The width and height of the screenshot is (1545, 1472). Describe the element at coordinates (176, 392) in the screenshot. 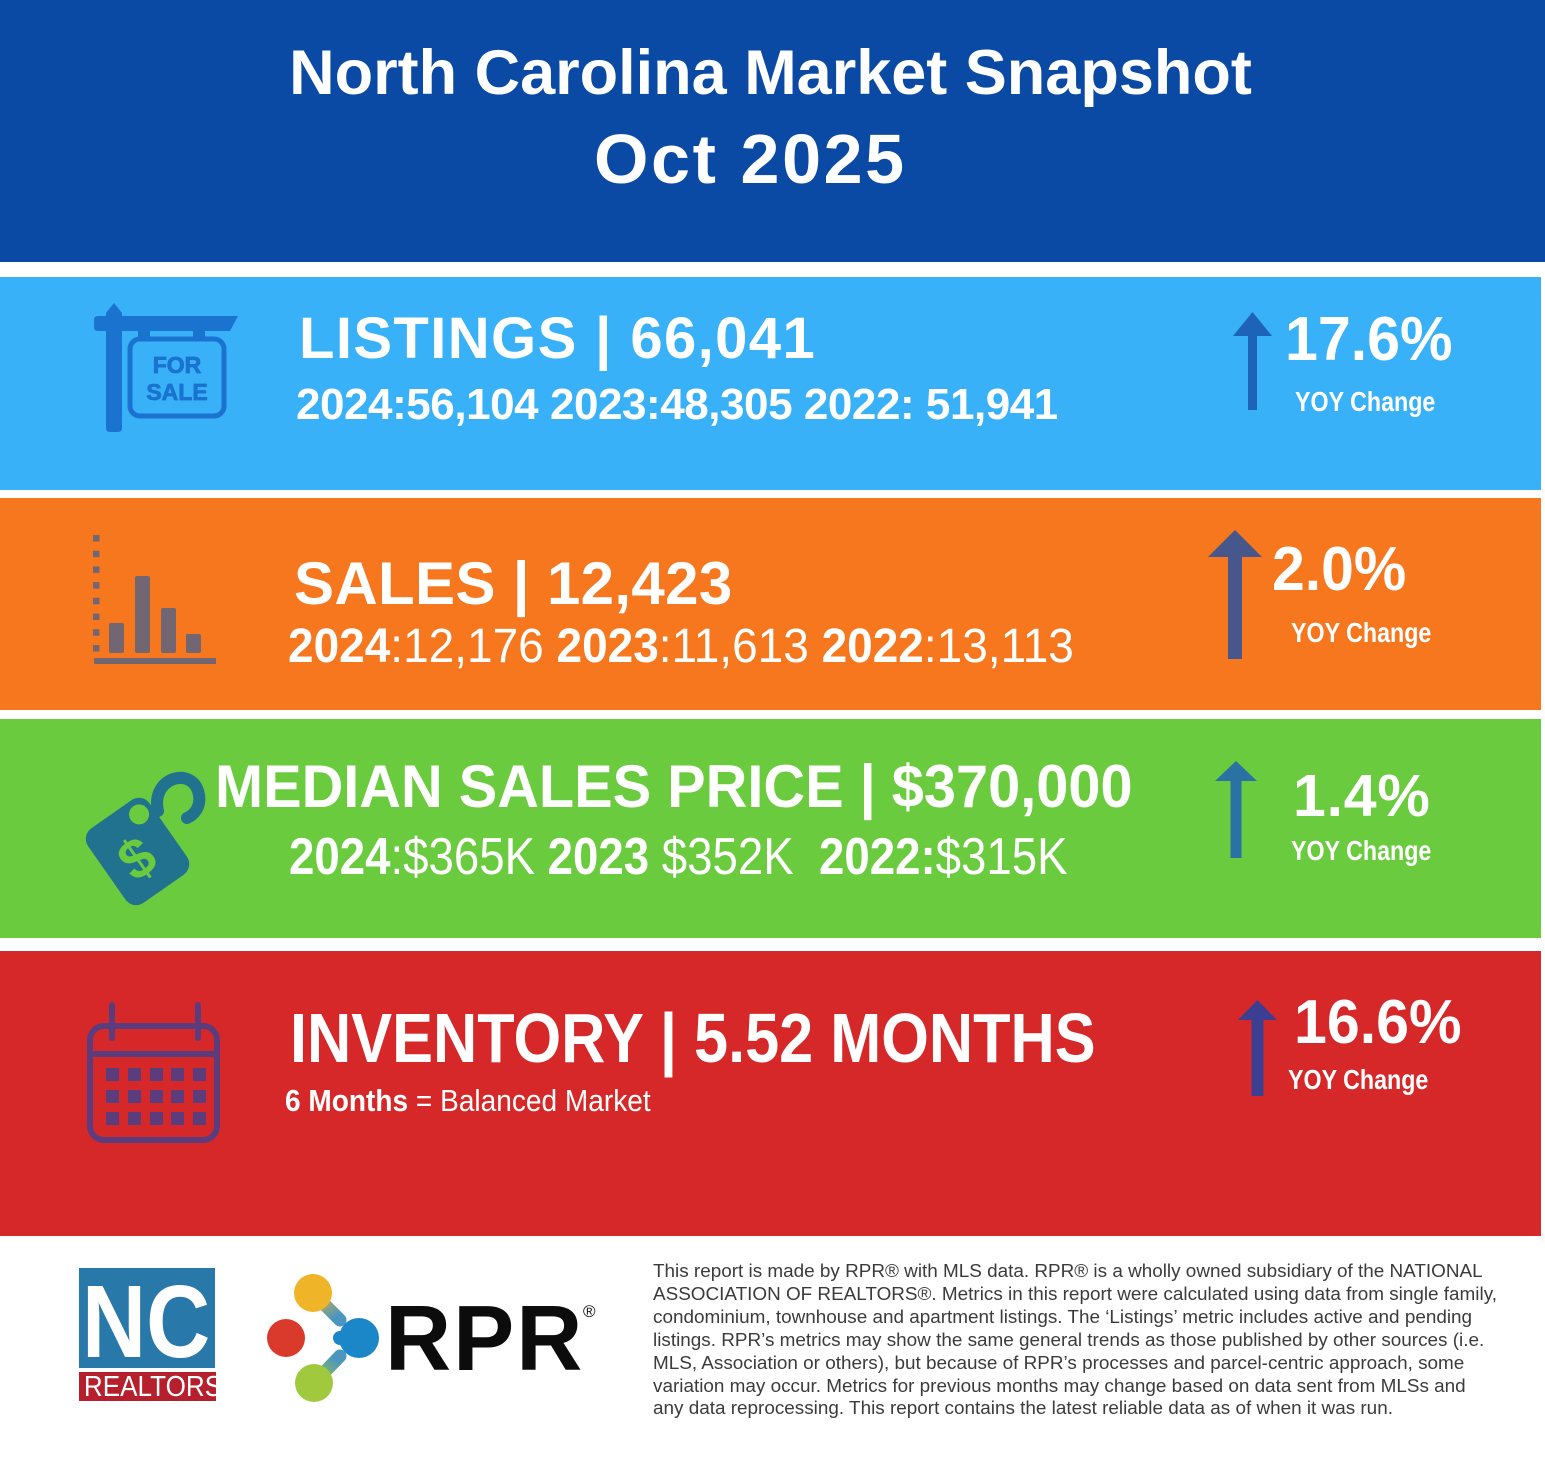

I see `svg-text: SALE` at that location.